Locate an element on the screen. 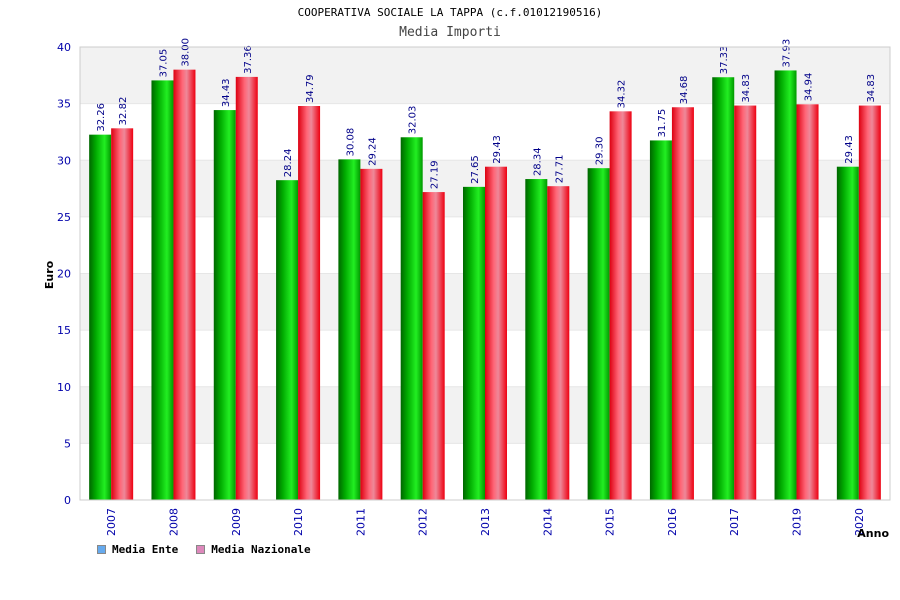  legend-label-media-nazionale: Media Nazionale is located at coordinates (261, 549).